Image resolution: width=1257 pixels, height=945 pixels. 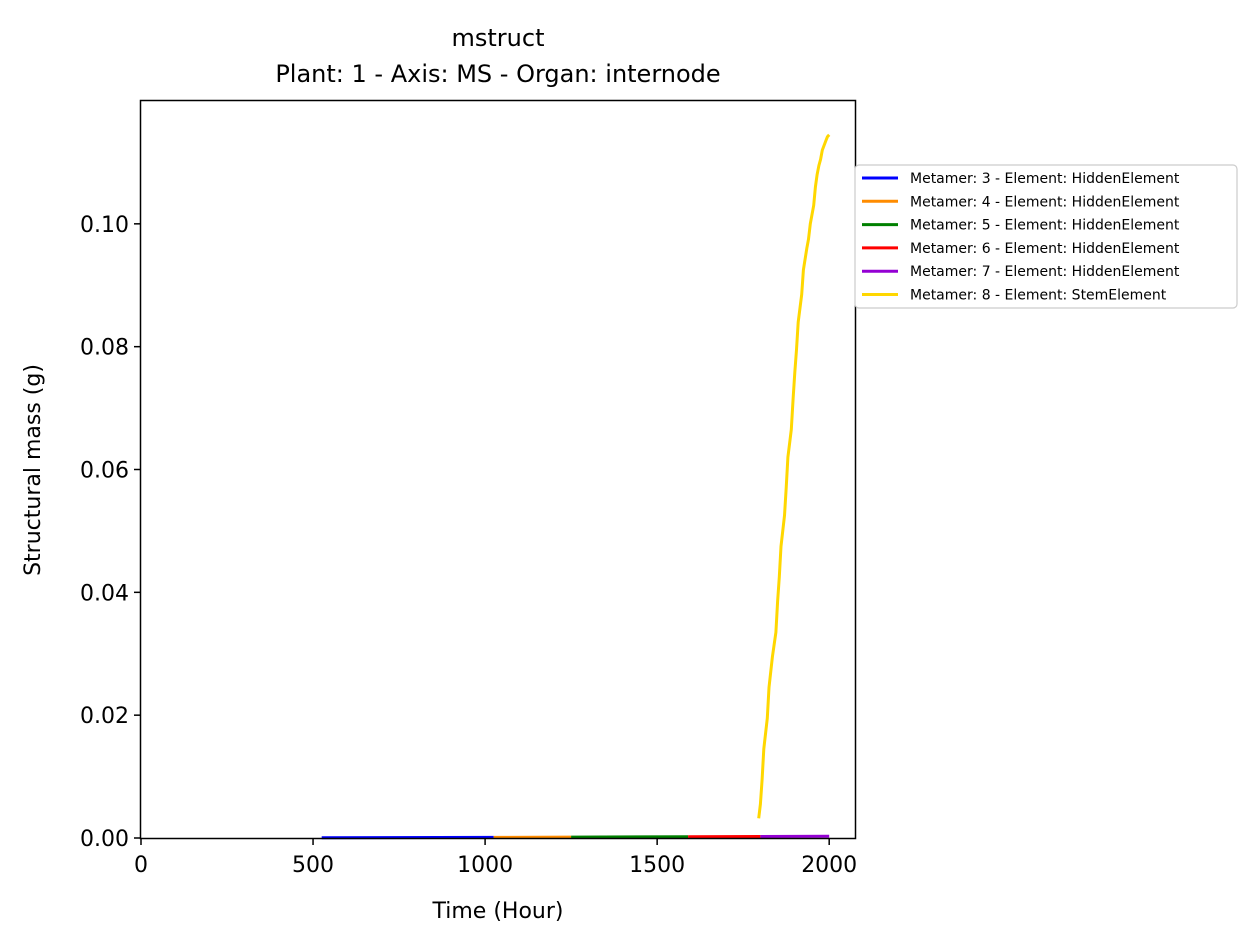 What do you see at coordinates (104, 839) in the screenshot?
I see `y-tick-label: 0.00` at bounding box center [104, 839].